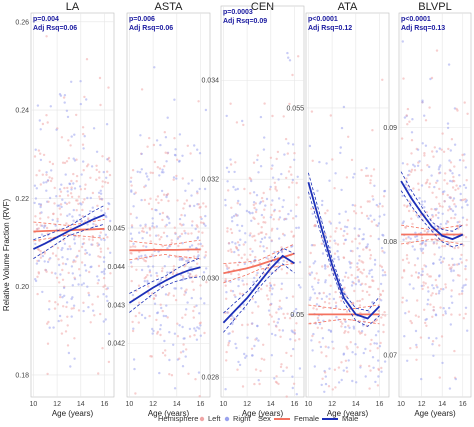 This screenshot has height=427, width=474. I want to click on x-tick-label: 12, so click(247, 404).